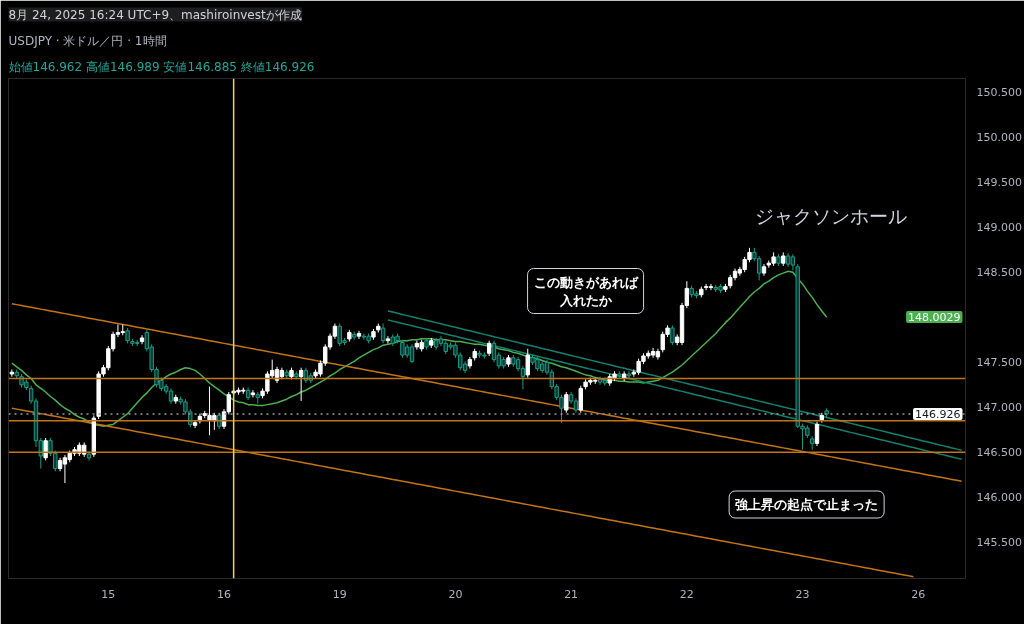 The image size is (1024, 624). Describe the element at coordinates (999, 453) in the screenshot. I see `y-tick-label: 146.500` at that location.